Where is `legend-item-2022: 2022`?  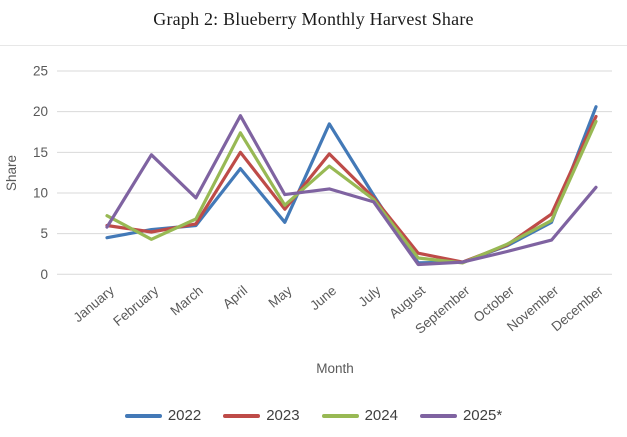 legend-item-2022: 2022 is located at coordinates (163, 415).